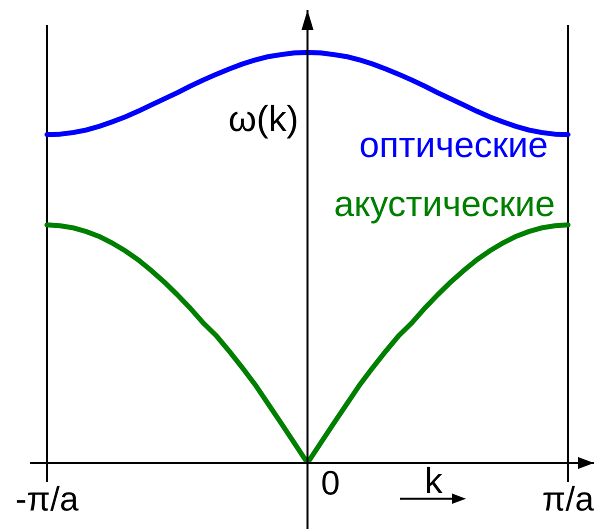  I want to click on x-tick-label: π/a, so click(568, 499).